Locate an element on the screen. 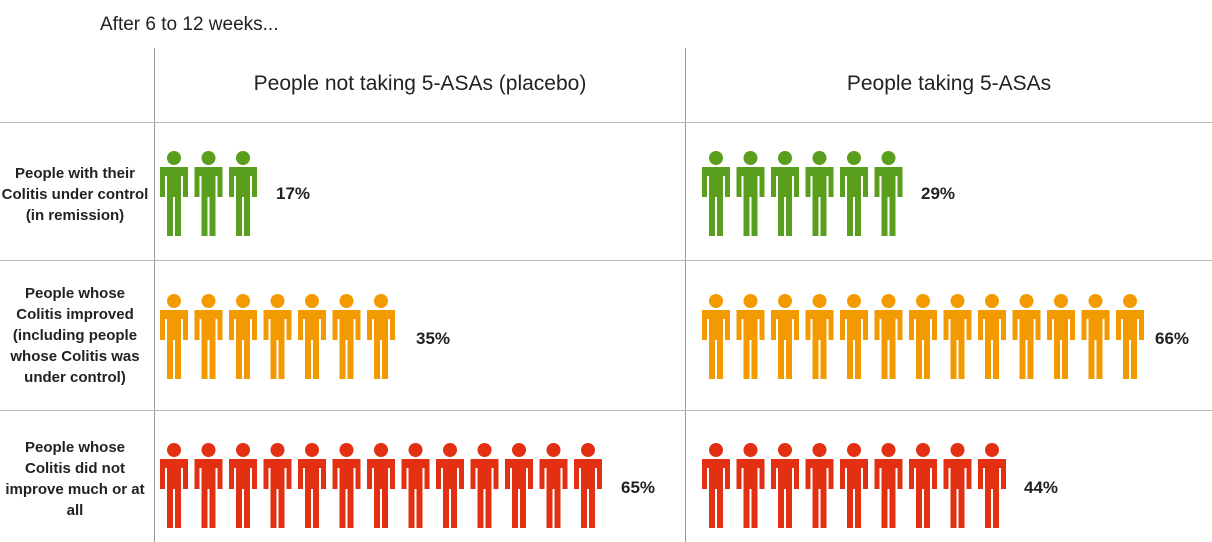  people-icons-not-improved-5asa is located at coordinates (854, 485).